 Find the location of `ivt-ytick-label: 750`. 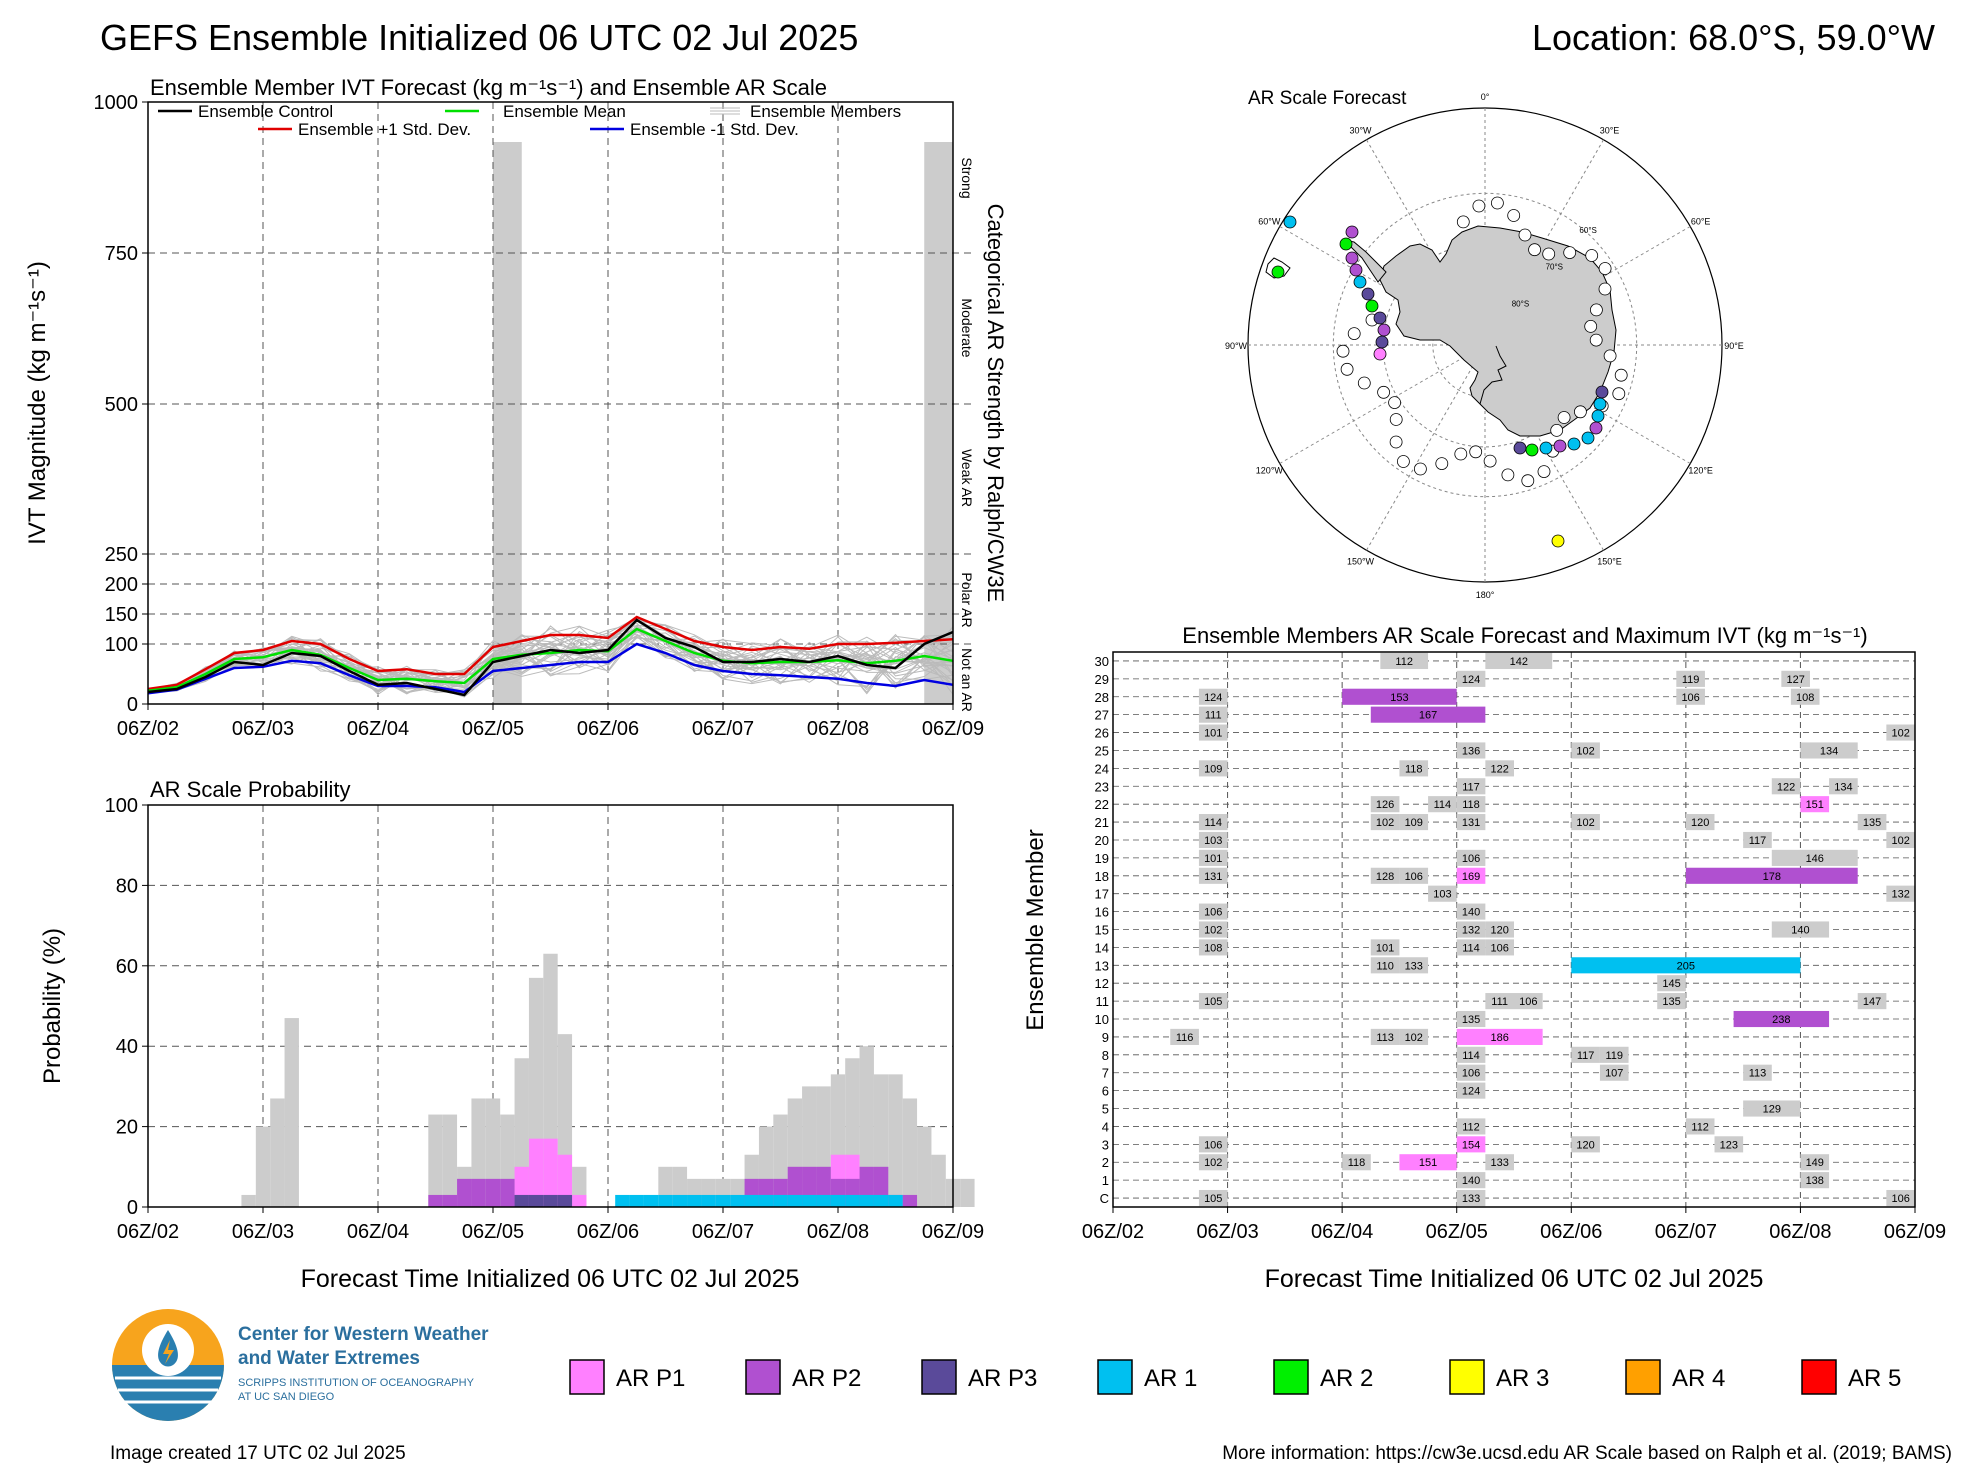

ivt-ytick-label: 750 is located at coordinates (121, 254).